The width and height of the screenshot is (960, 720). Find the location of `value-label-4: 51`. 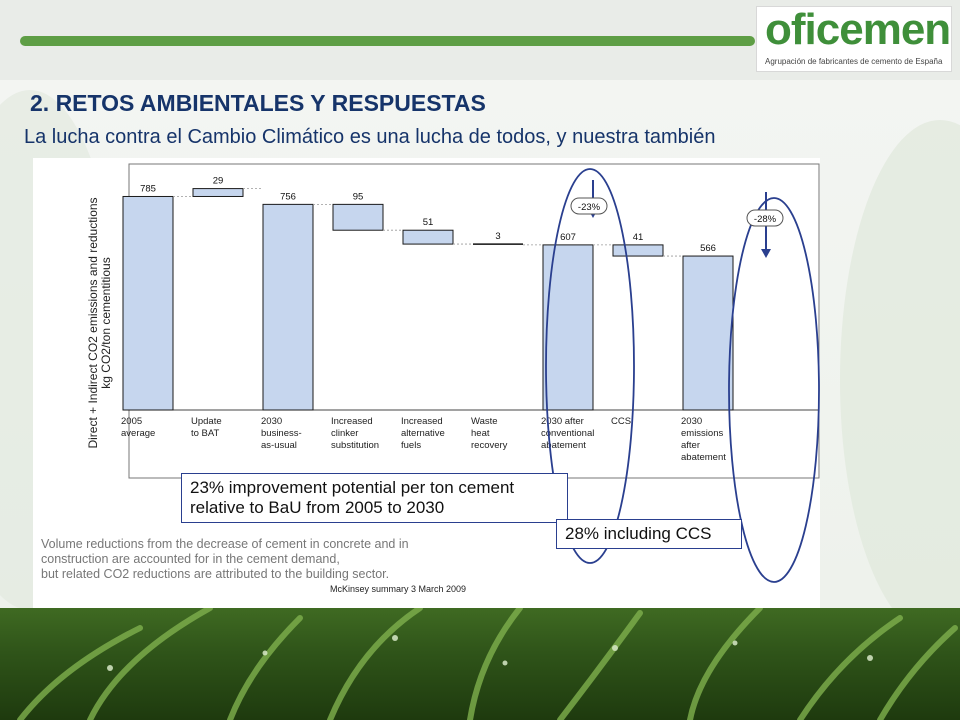

value-label-4: 51 is located at coordinates (428, 222).